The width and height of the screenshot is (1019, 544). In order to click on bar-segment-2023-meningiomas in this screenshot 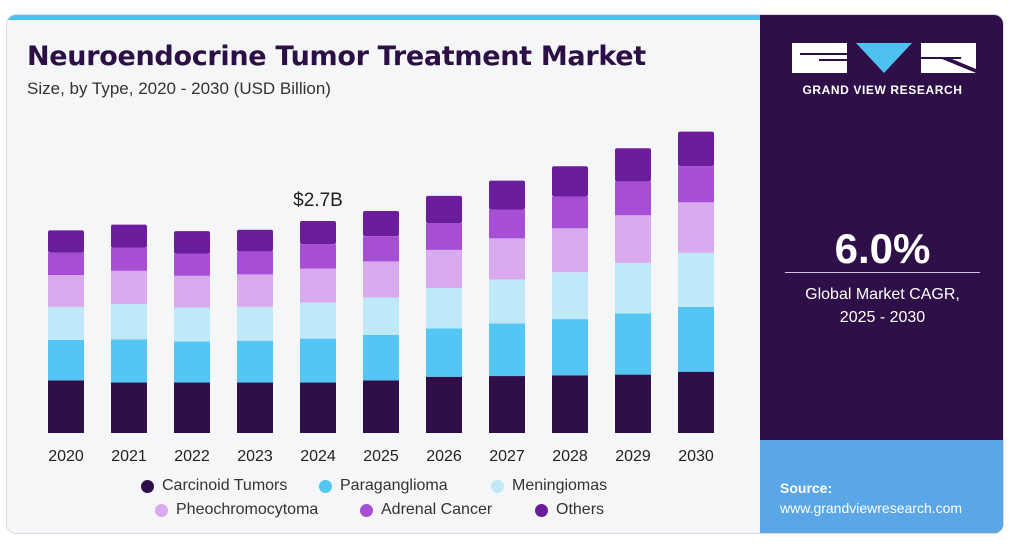, I will do `click(255, 323)`.